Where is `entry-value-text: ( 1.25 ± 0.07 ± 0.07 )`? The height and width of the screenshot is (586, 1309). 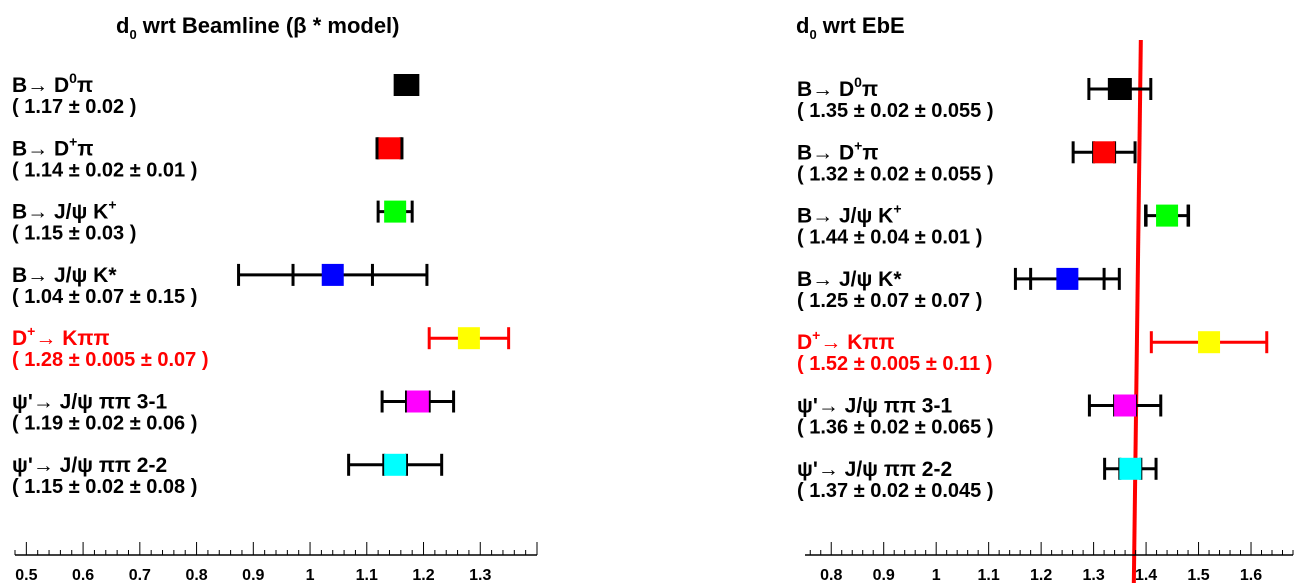
entry-value-text: ( 1.25 ± 0.07 ± 0.07 ) is located at coordinates (889, 301).